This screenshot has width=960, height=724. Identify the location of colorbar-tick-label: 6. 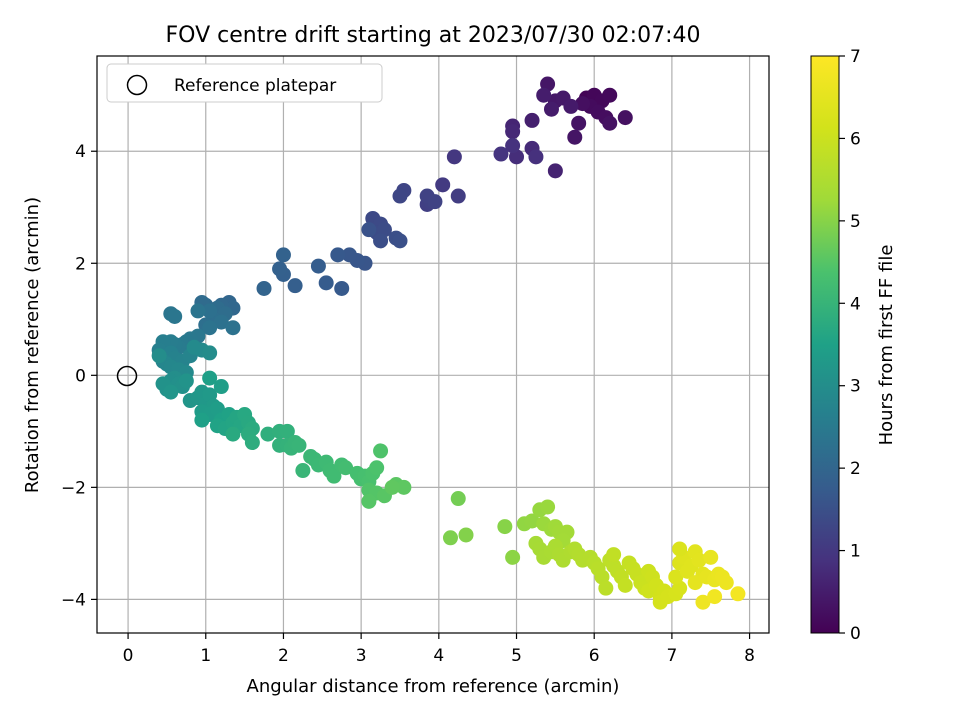
(855, 139).